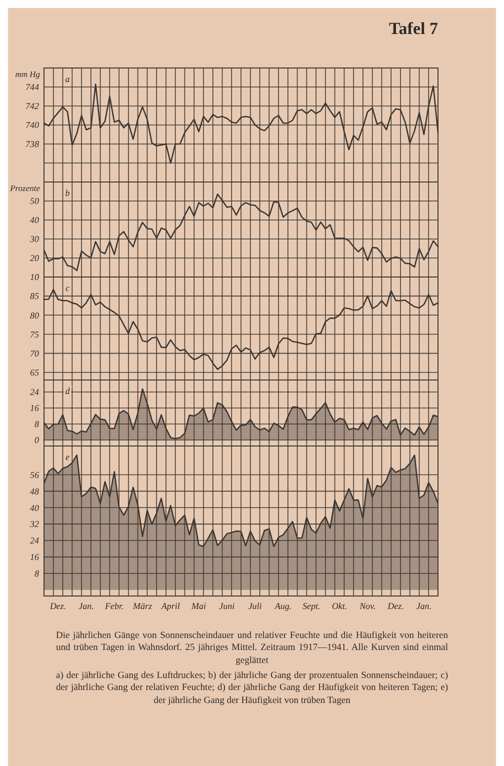 The image size is (504, 766). I want to click on y-tick-label: 744, so click(33, 87).